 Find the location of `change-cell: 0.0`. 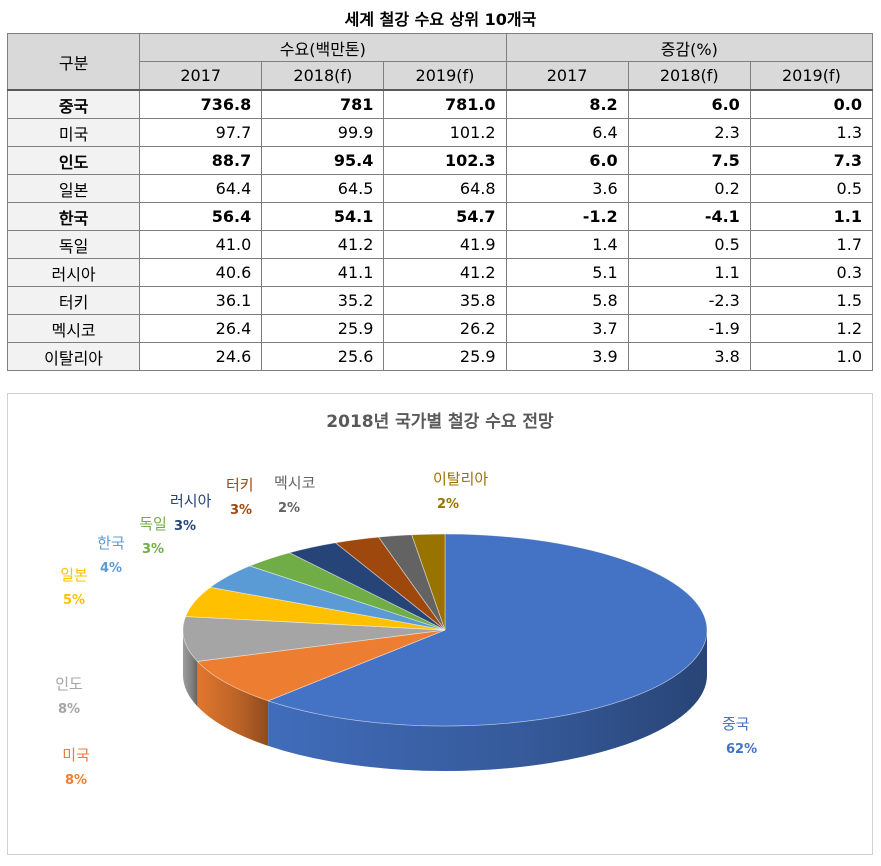

change-cell: 0.0 is located at coordinates (811, 104).